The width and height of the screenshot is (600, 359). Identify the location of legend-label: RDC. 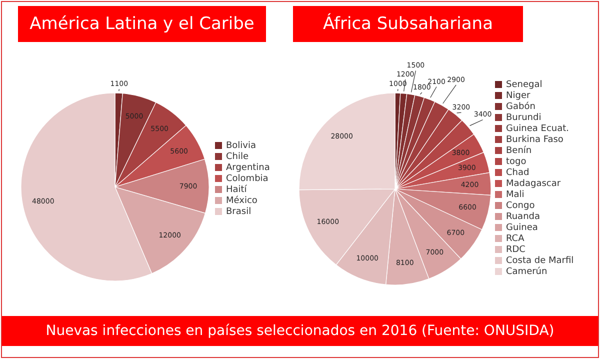
(516, 250).